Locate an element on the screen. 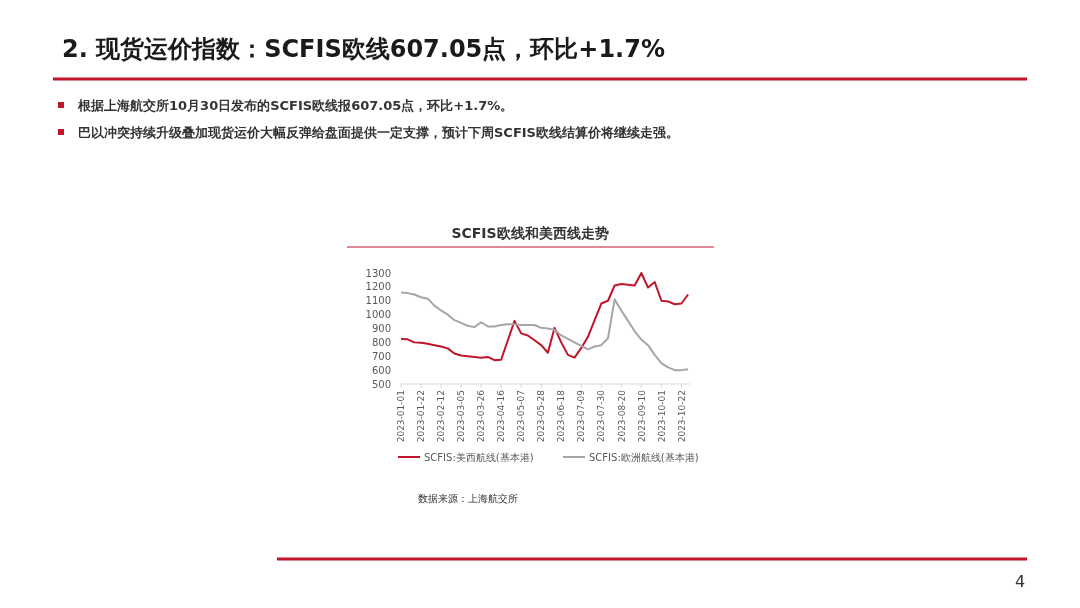 The image size is (1080, 608). x-tick-label: 2023-03-05 is located at coordinates (461, 416).